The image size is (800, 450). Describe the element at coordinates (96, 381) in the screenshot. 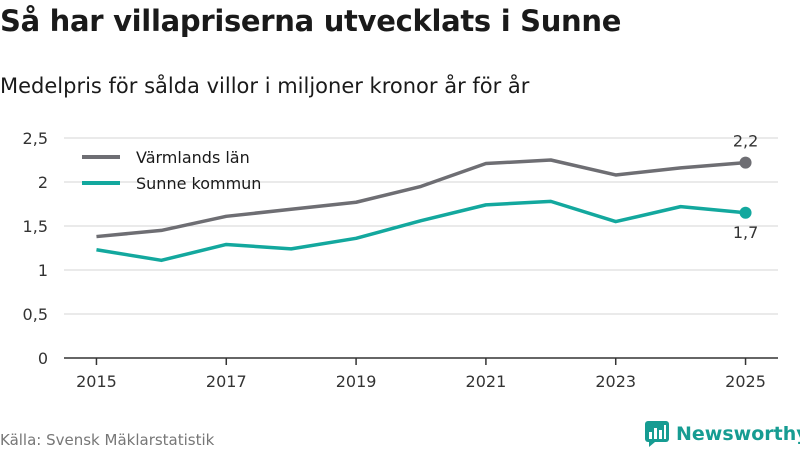

I see `x-tick-label: 2015` at that location.